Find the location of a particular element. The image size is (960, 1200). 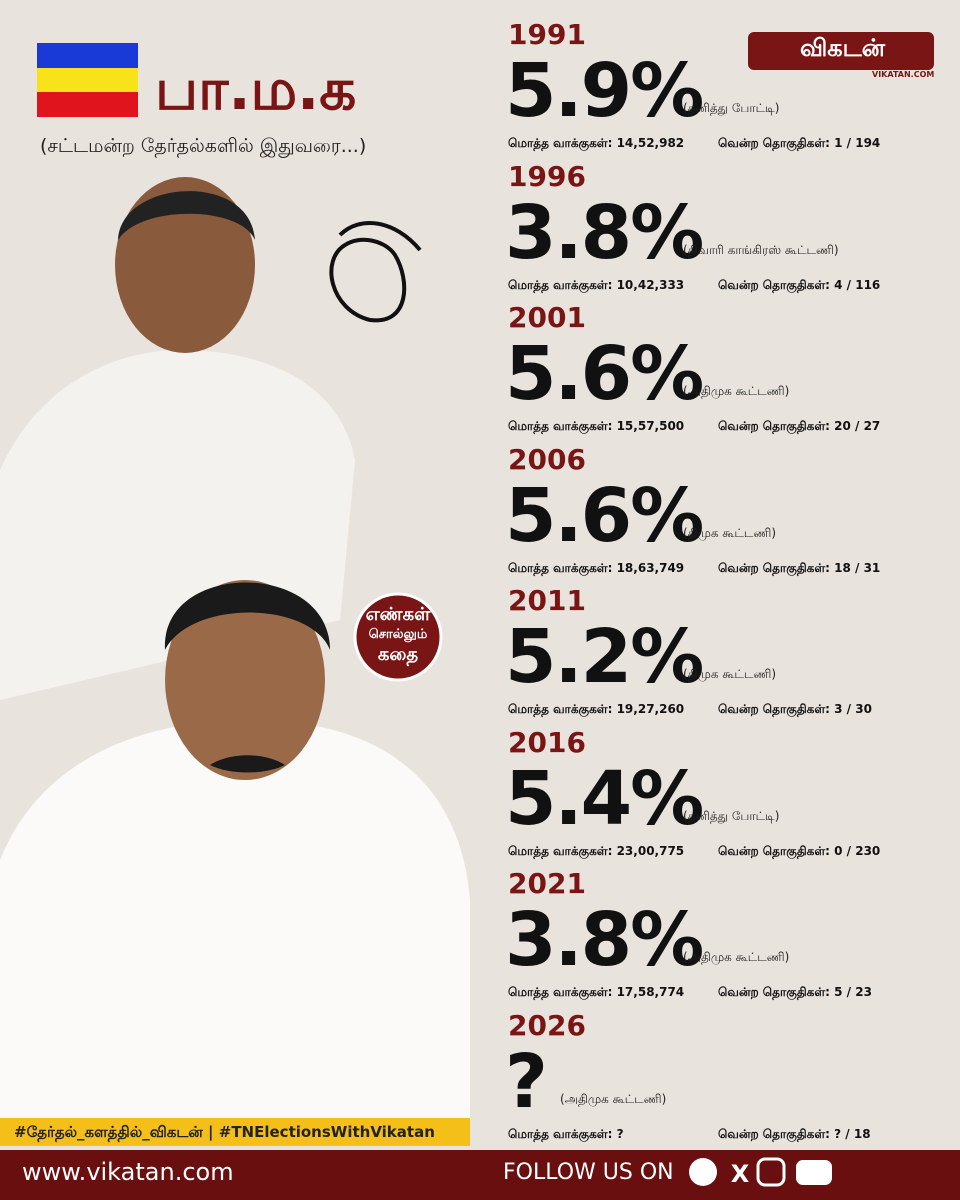

year: 2001 is located at coordinates (547, 317).